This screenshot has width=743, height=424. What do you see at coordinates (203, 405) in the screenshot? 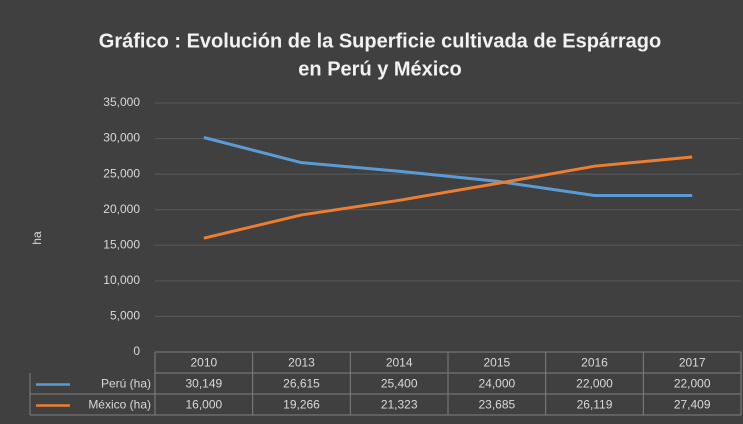
I see `table-value: 16,000` at bounding box center [203, 405].